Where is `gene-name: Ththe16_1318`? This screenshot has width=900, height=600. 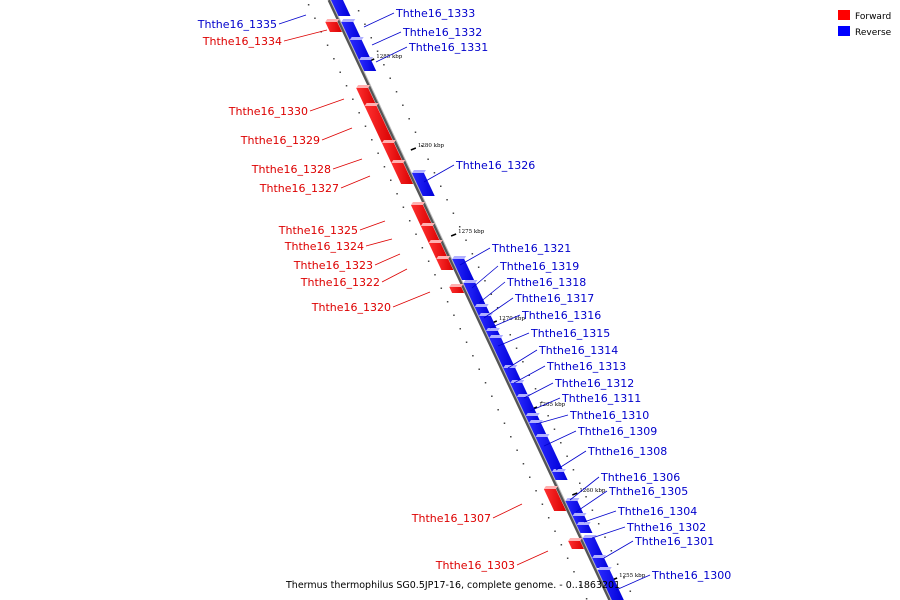 gene-name: Ththe16_1318 is located at coordinates (546, 282).